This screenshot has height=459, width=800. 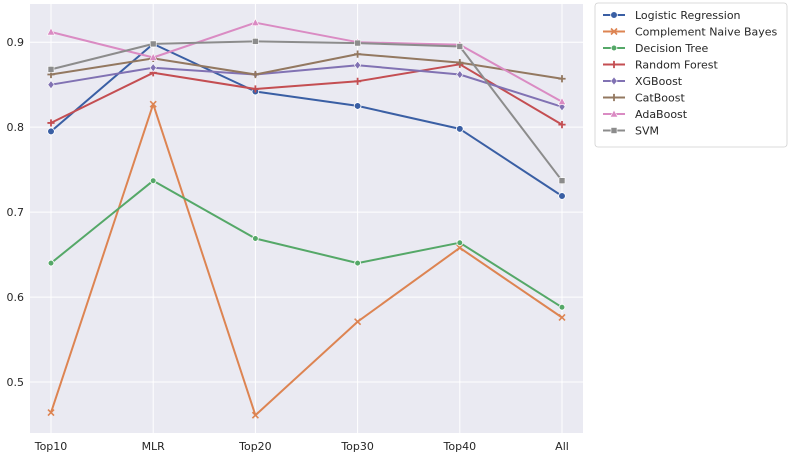 What do you see at coordinates (671, 48) in the screenshot?
I see `legend-label: Decision Tree` at bounding box center [671, 48].